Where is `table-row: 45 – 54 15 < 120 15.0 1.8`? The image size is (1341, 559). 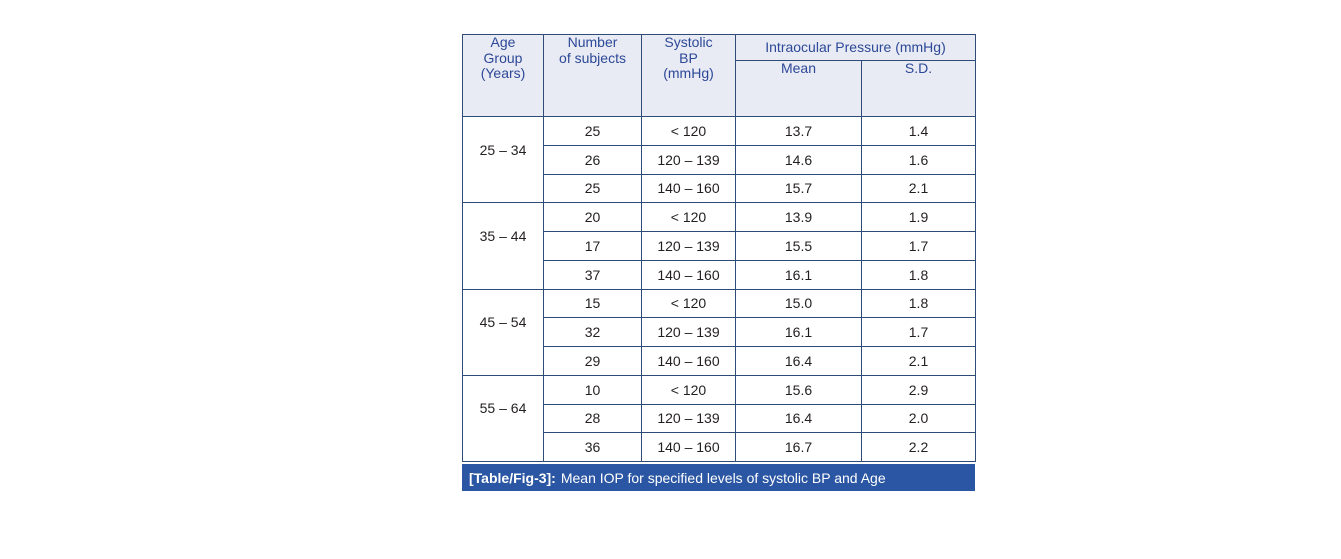
table-row: 45 – 54 15 < 120 15.0 1.8 is located at coordinates (719, 332).